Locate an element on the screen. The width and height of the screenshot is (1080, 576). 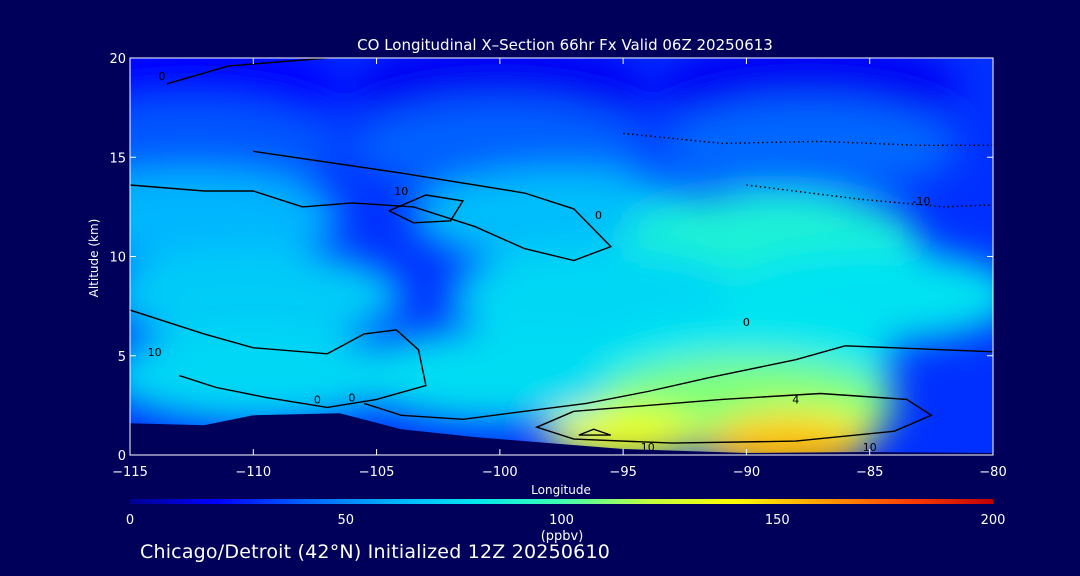
y-tick-label: 20 is located at coordinates (117, 59).